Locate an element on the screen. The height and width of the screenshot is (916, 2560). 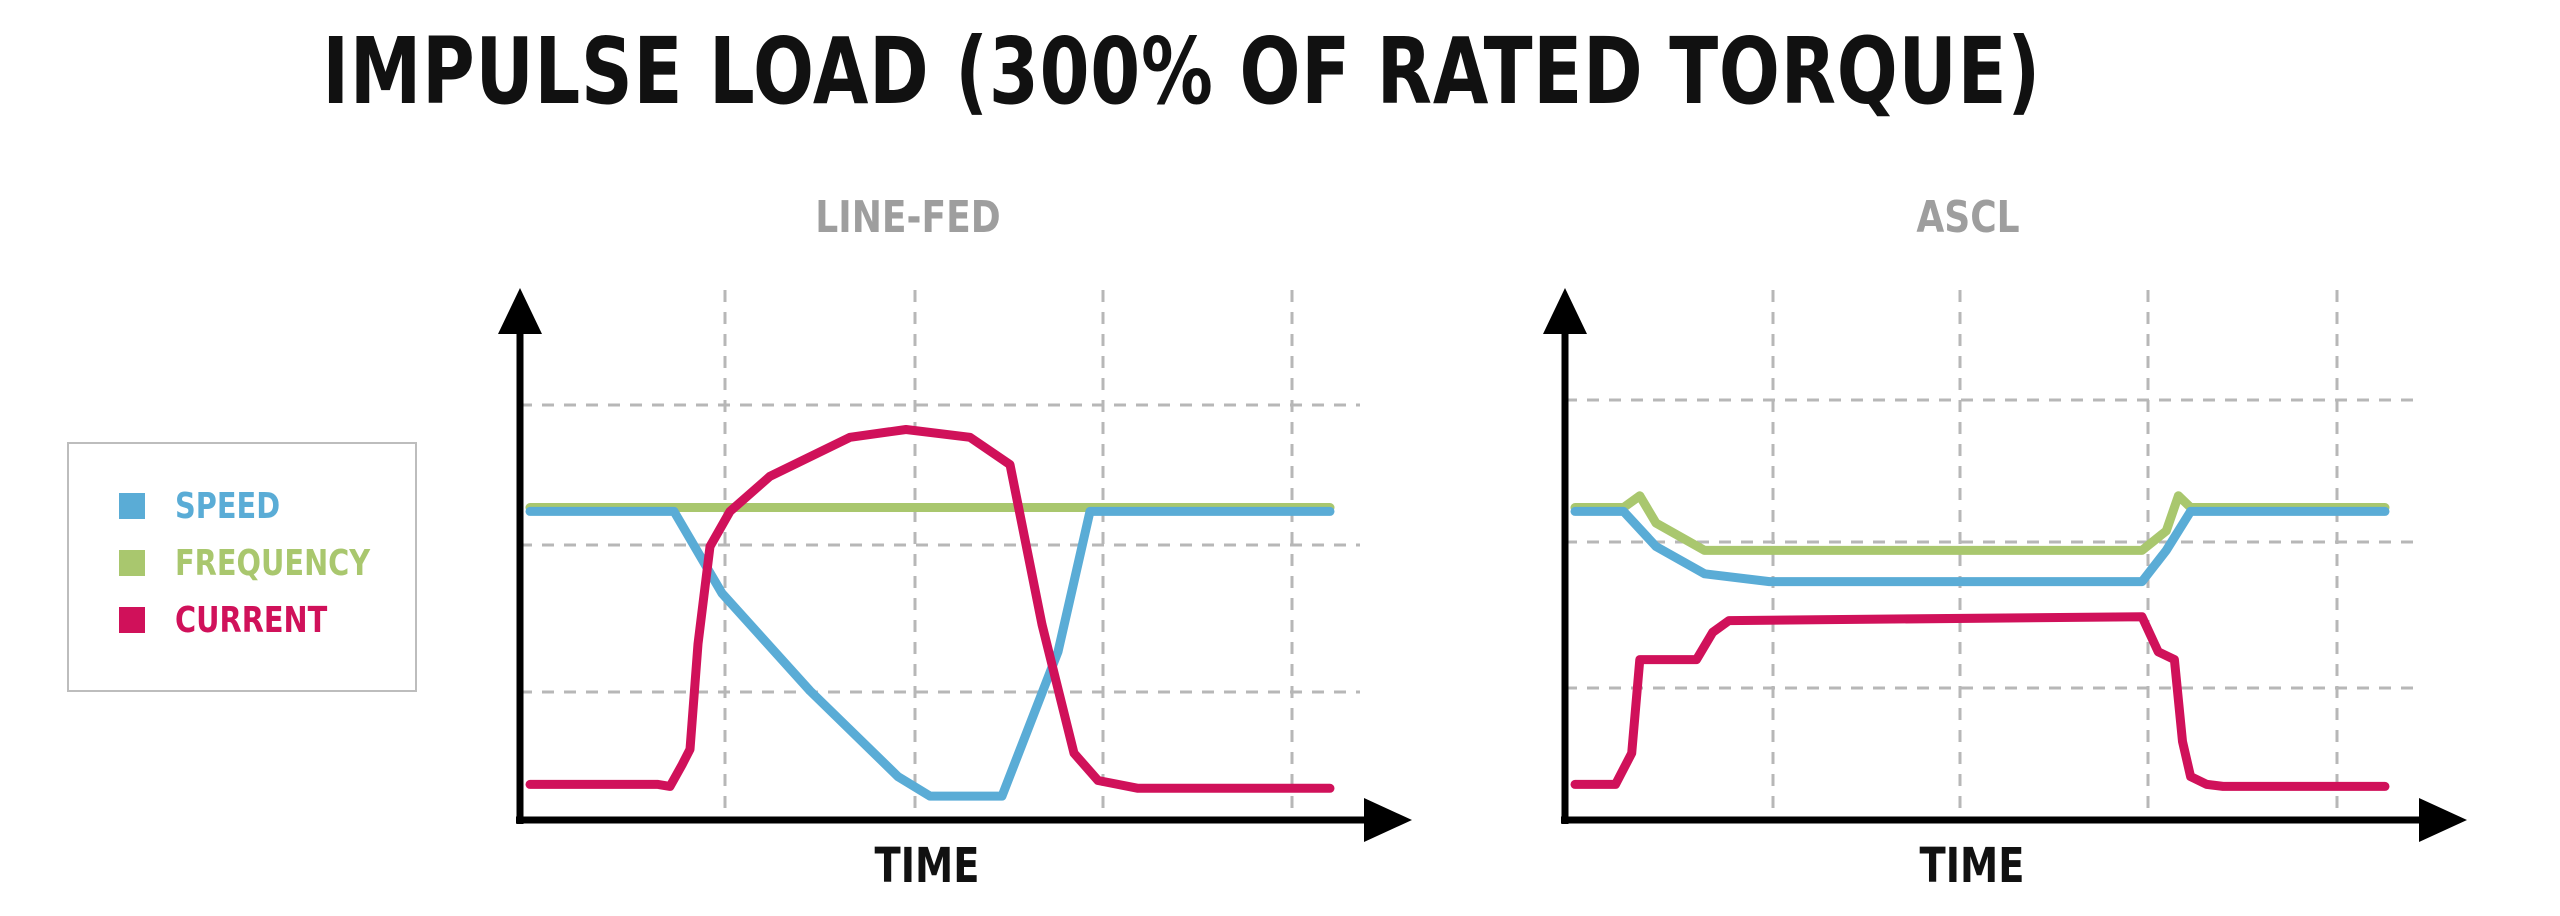
chart-title: LINE-FED is located at coordinates (907, 218).